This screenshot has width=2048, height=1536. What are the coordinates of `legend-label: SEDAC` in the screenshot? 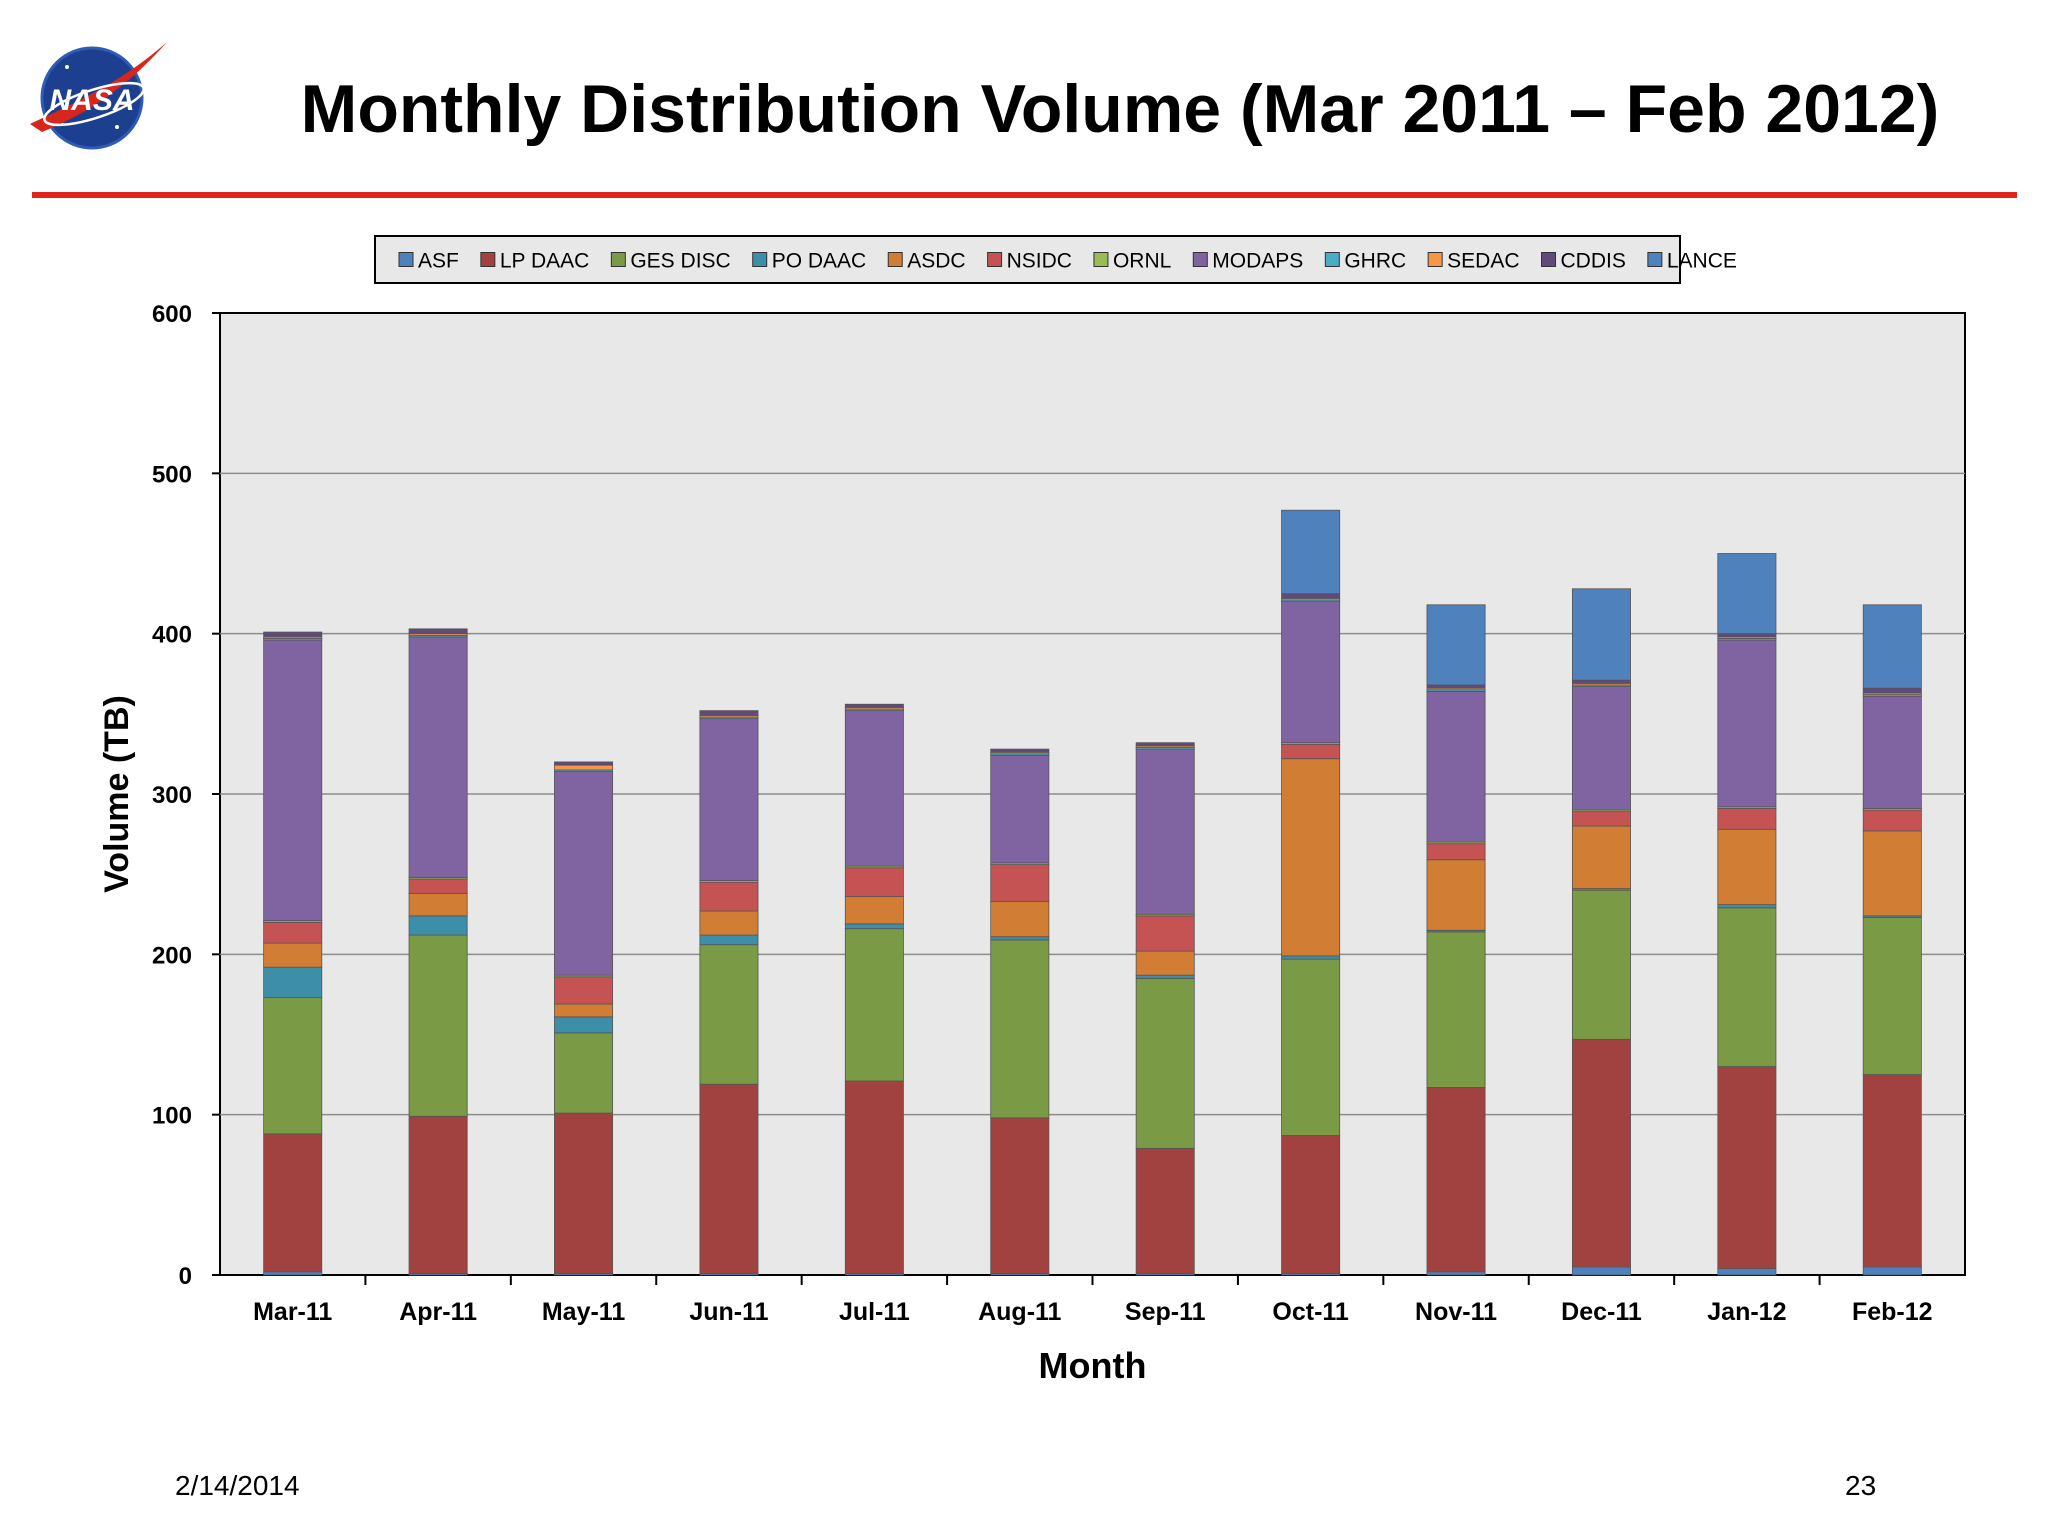 It's located at (1483, 261).